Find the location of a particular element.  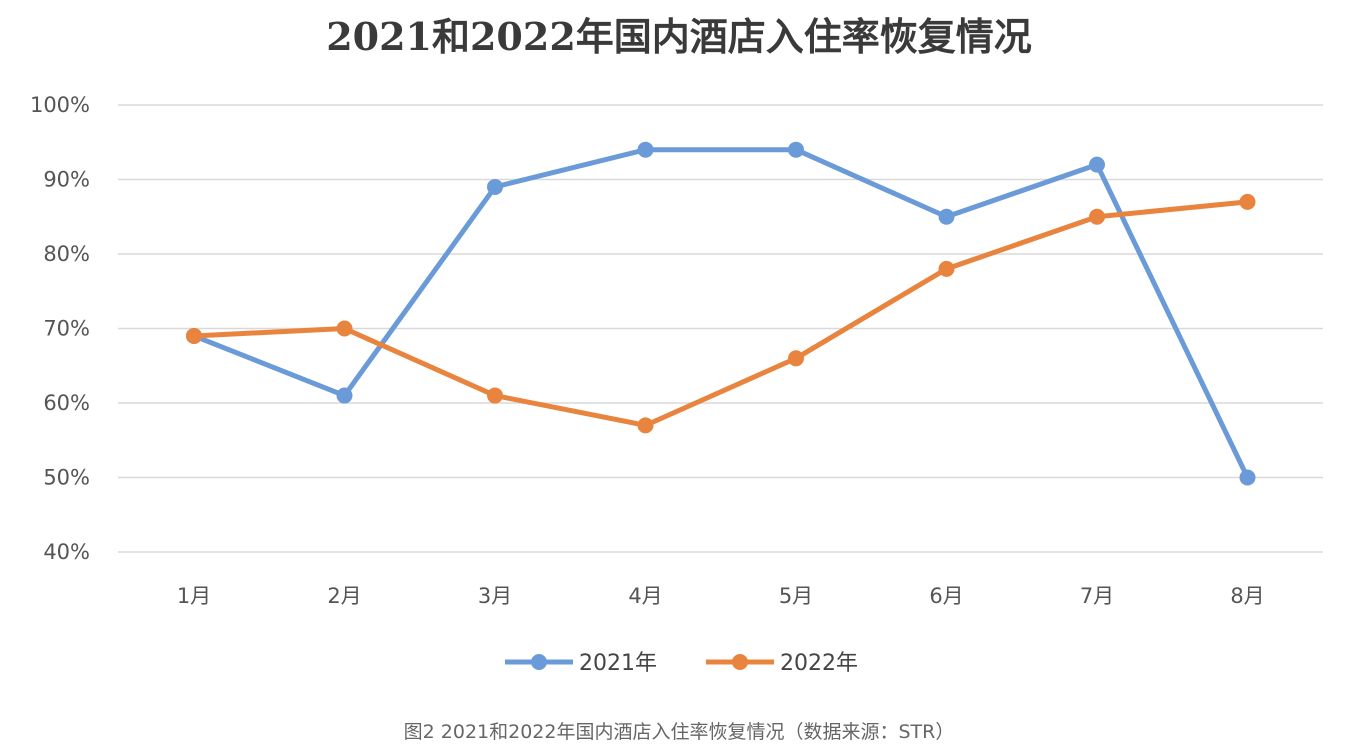

y-tick-label: 50% is located at coordinates (66, 478).